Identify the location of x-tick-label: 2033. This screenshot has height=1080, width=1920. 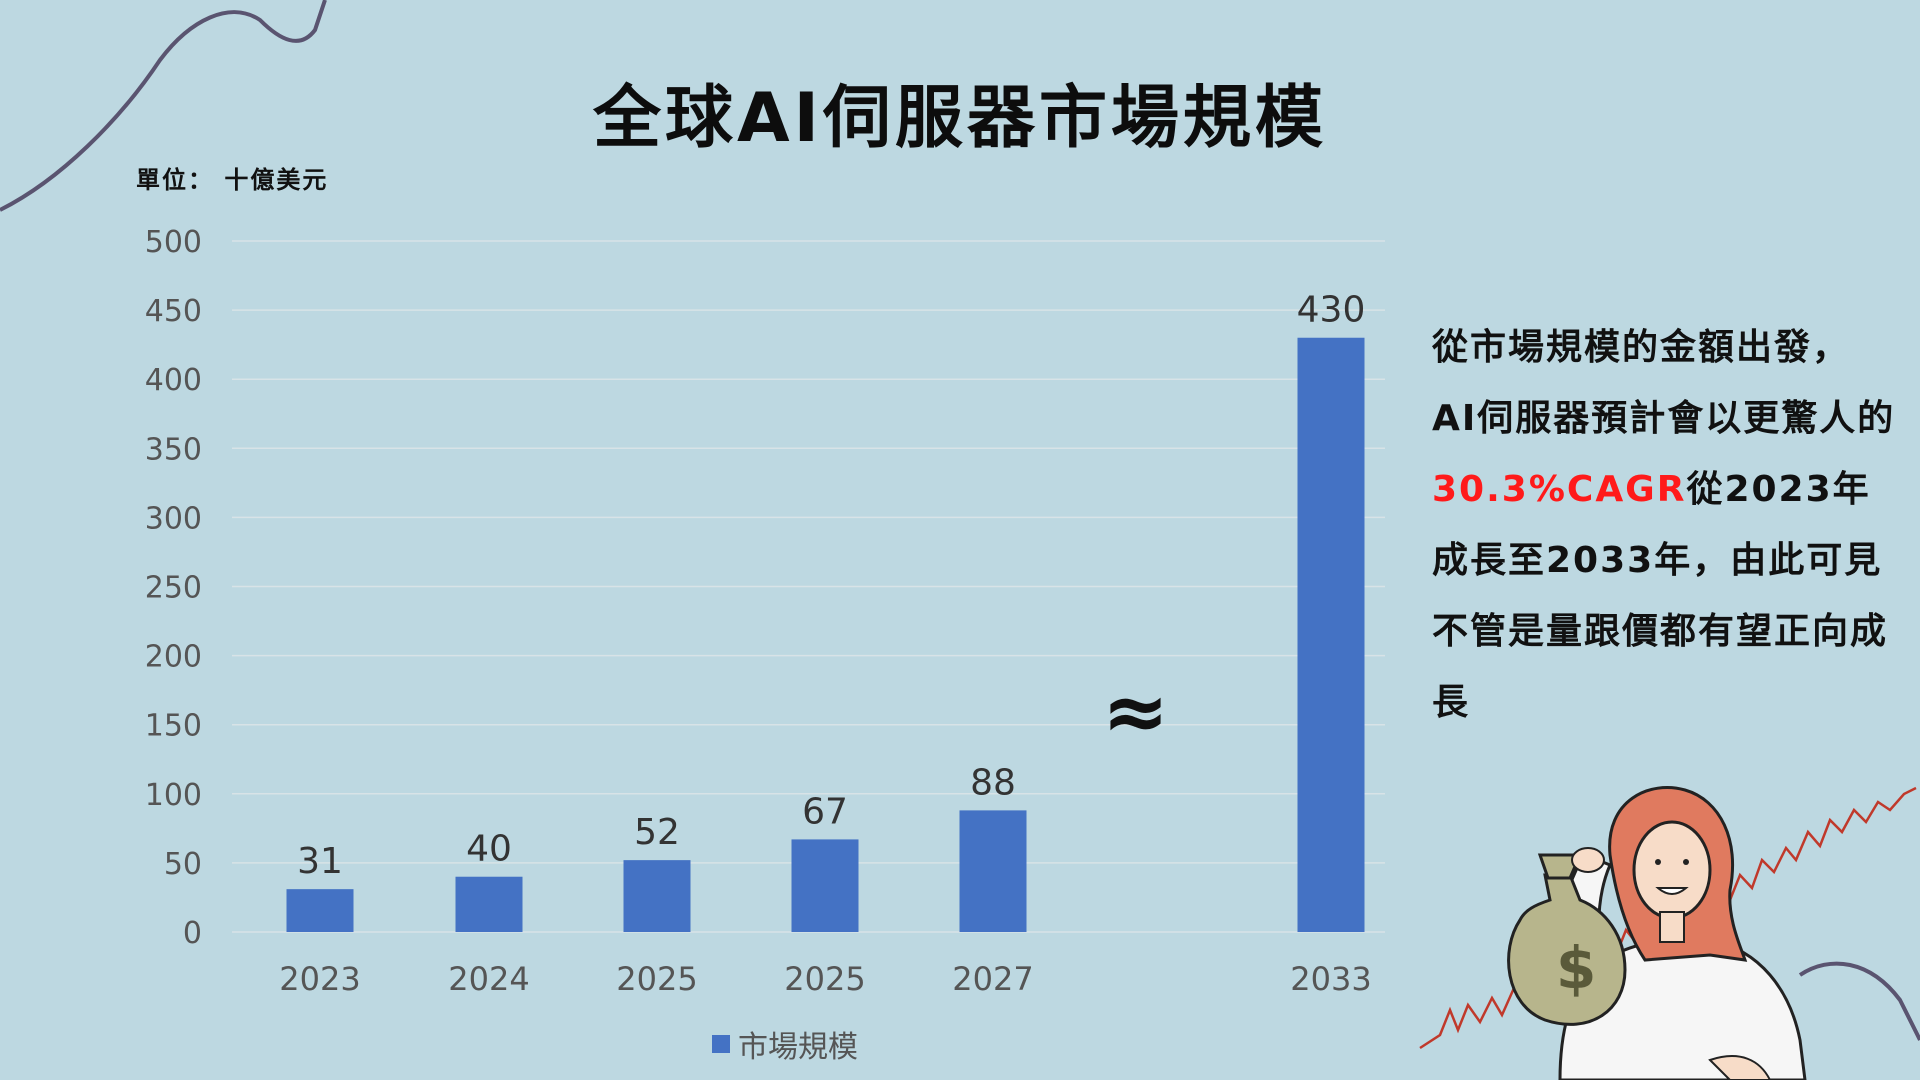
(1330, 979).